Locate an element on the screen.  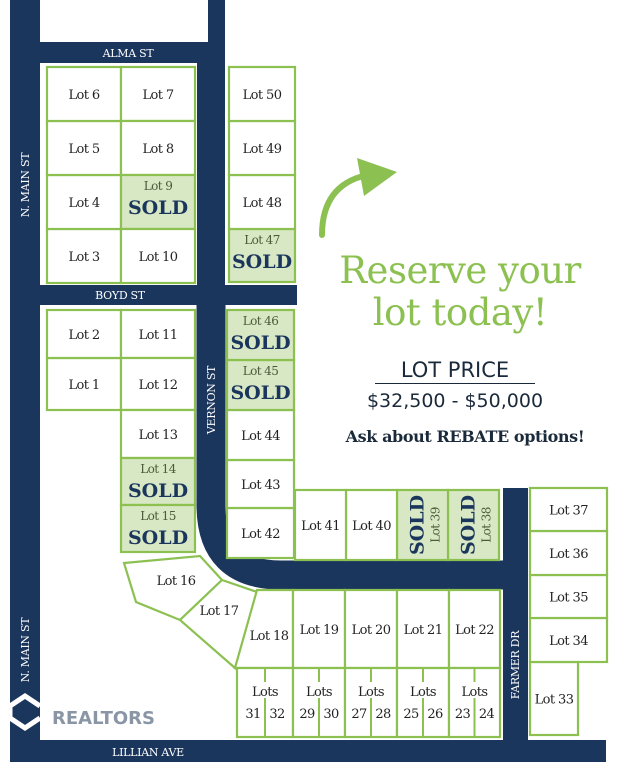
lot-21: Lot 21 is located at coordinates (423, 629).